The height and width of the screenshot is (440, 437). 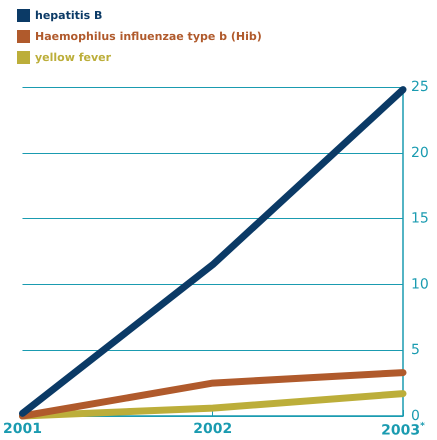 What do you see at coordinates (420, 284) in the screenshot?
I see `y-tick-label: 10` at bounding box center [420, 284].